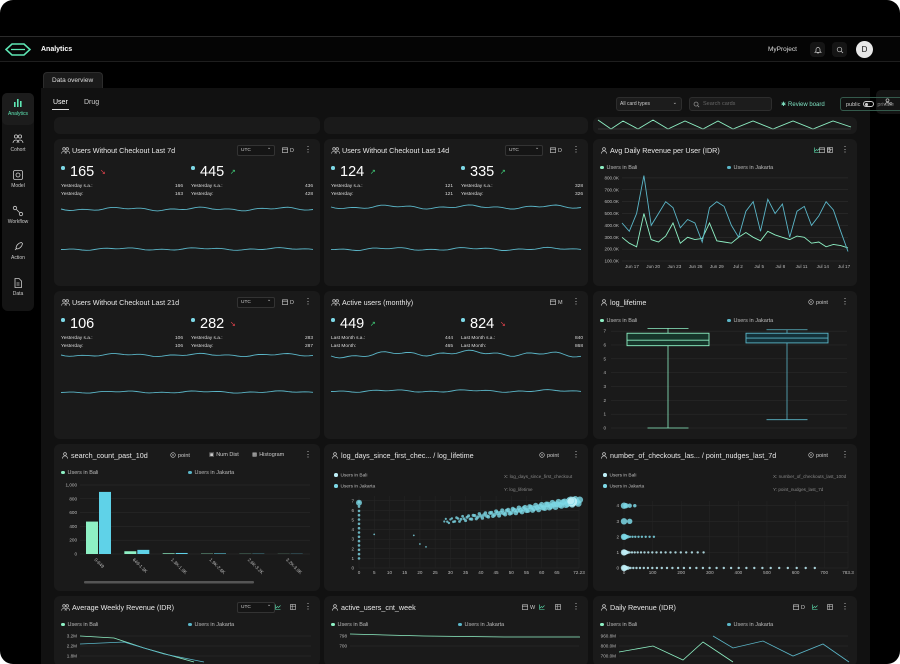 This screenshot has height=664, width=900. What do you see at coordinates (803, 104) in the screenshot?
I see `review-board-button: ✱ Review board` at bounding box center [803, 104].